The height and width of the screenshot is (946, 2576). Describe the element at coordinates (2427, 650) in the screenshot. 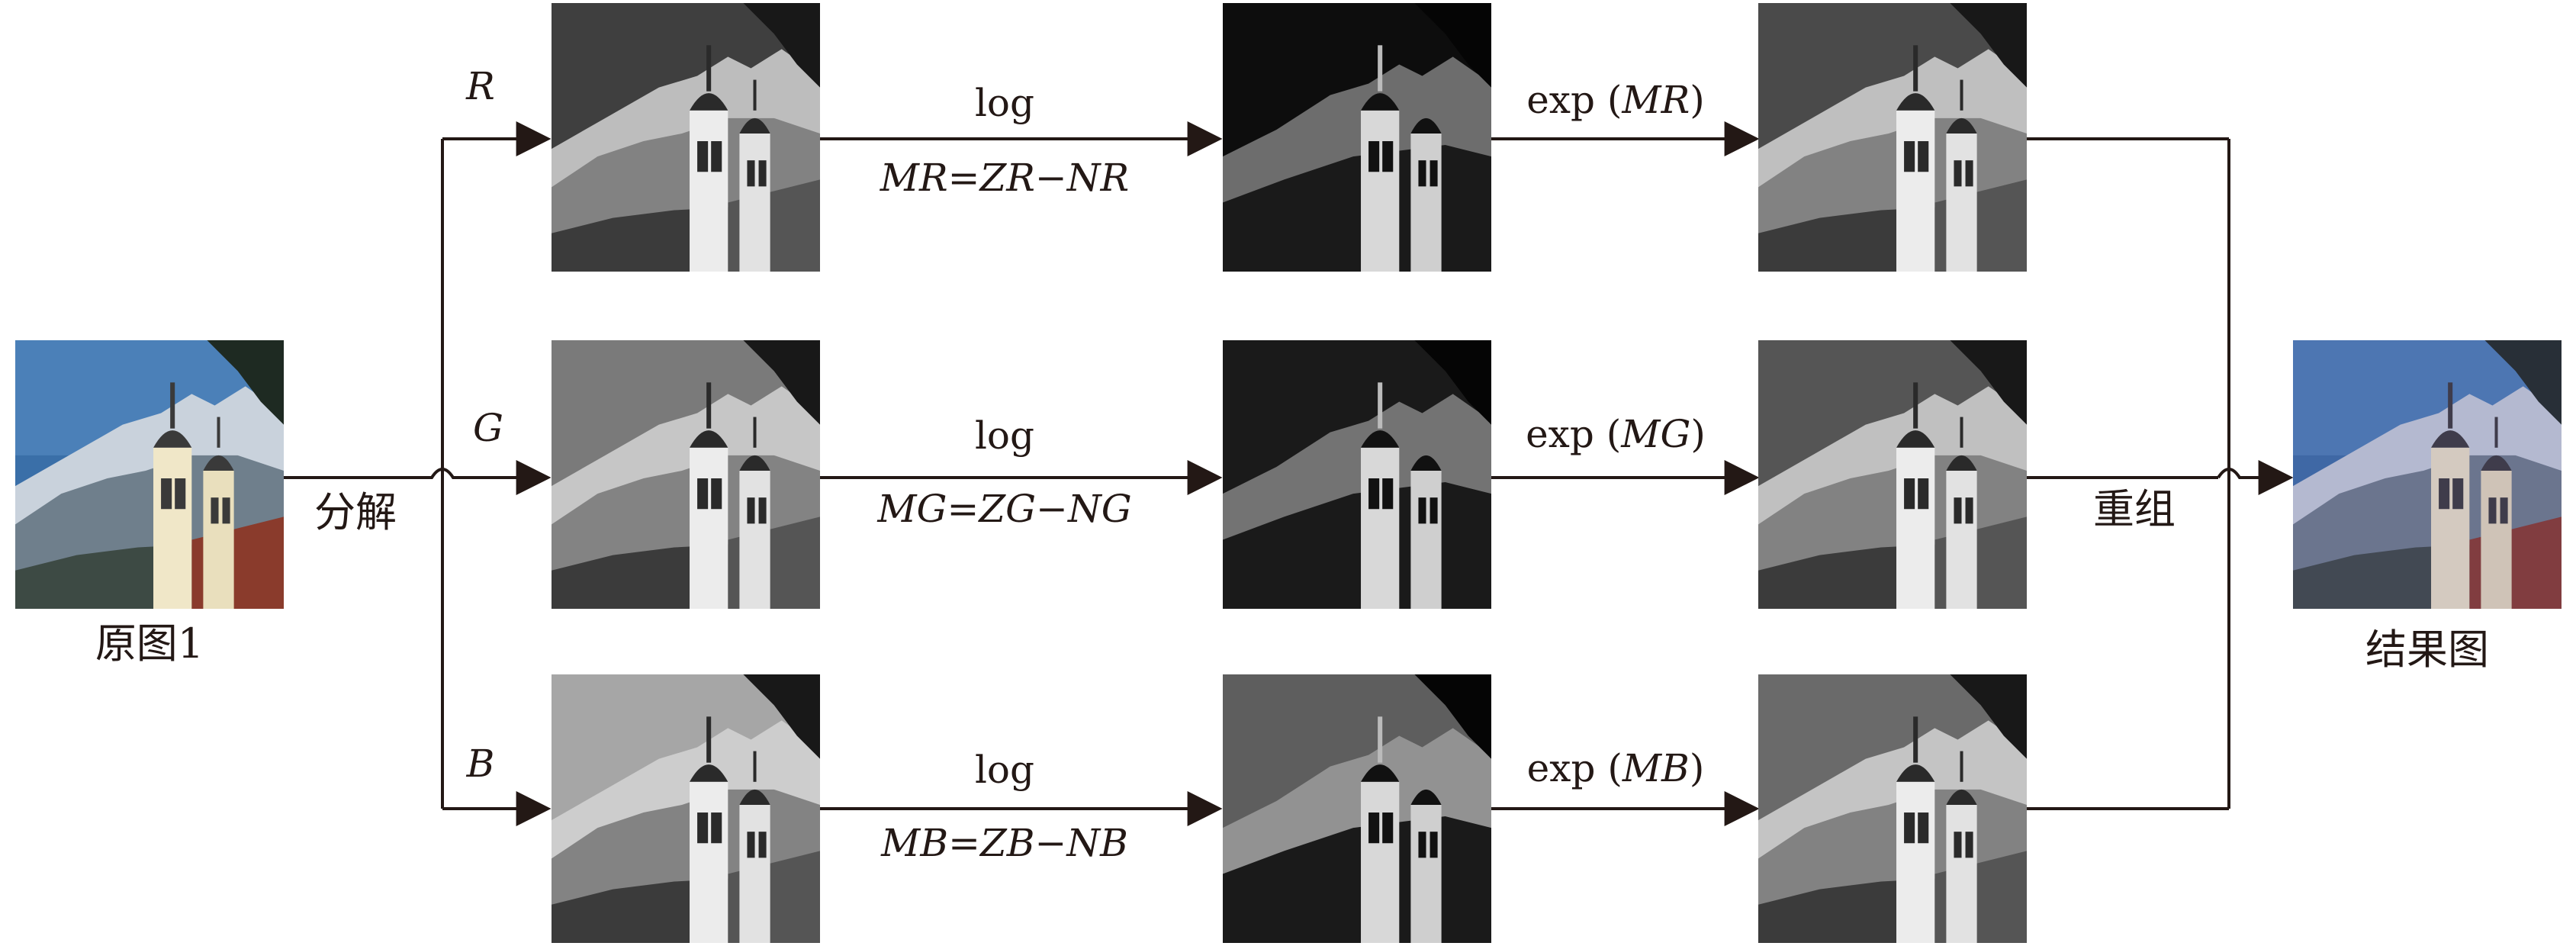

I see `result-label: 结果图` at that location.